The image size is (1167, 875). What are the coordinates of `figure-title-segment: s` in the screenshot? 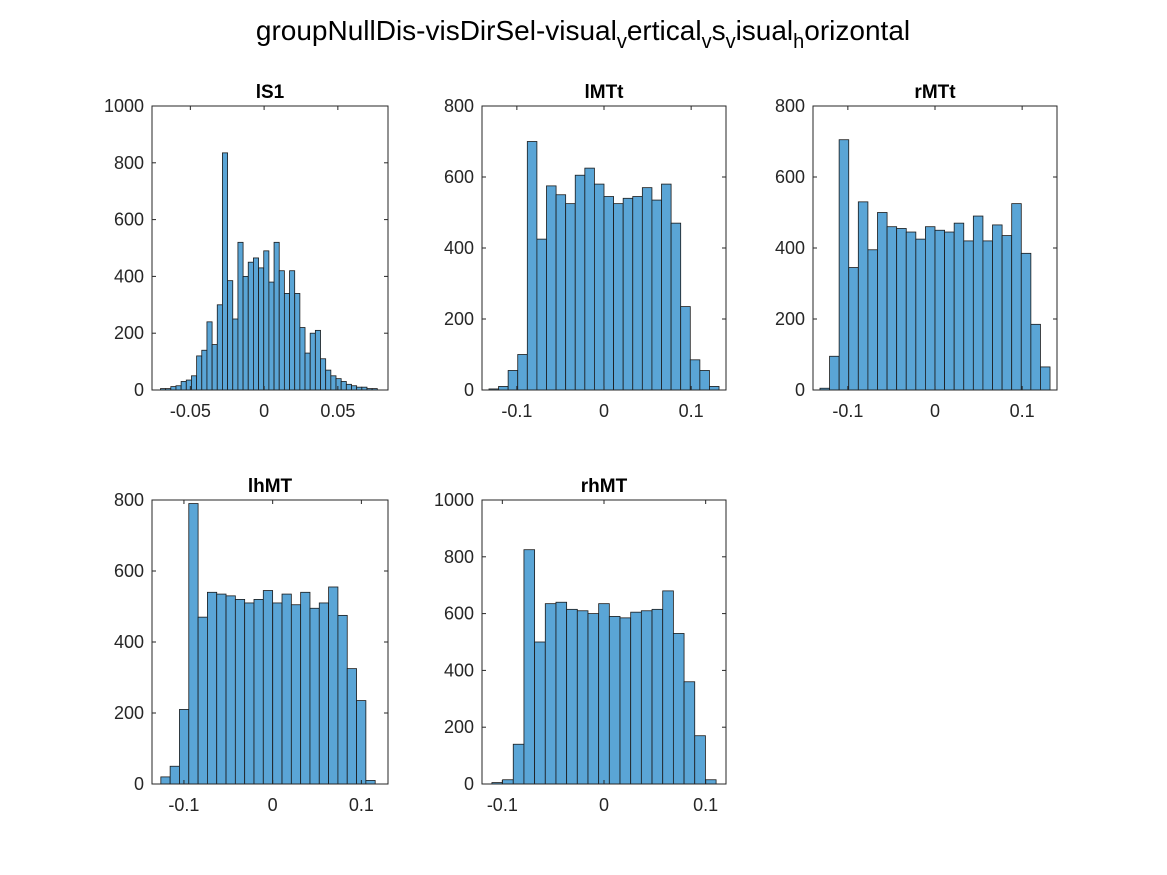 It's located at (719, 30).